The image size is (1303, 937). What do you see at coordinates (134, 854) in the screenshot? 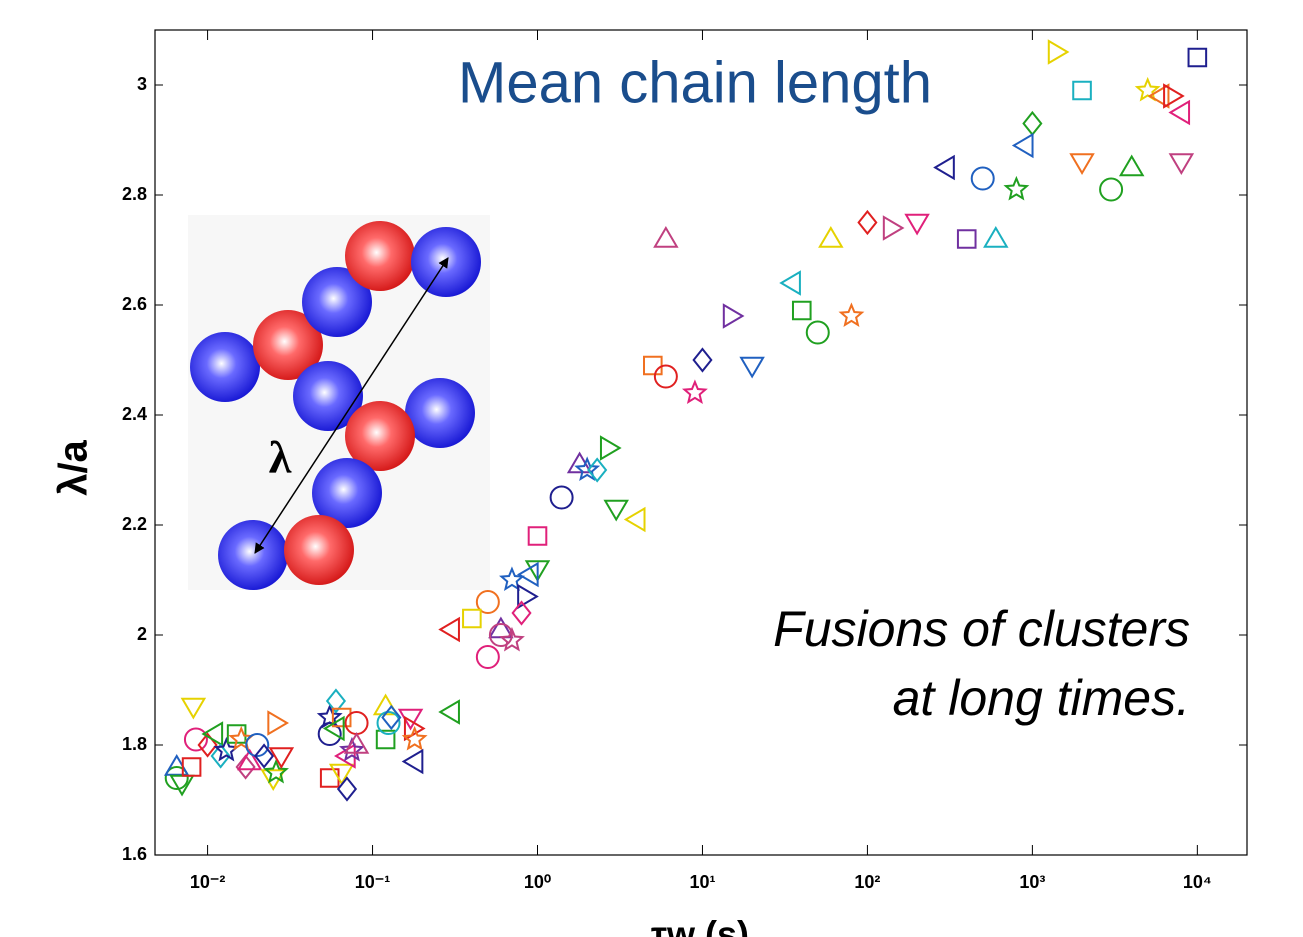
I see `y-tick-label: 1.6` at bounding box center [134, 854].